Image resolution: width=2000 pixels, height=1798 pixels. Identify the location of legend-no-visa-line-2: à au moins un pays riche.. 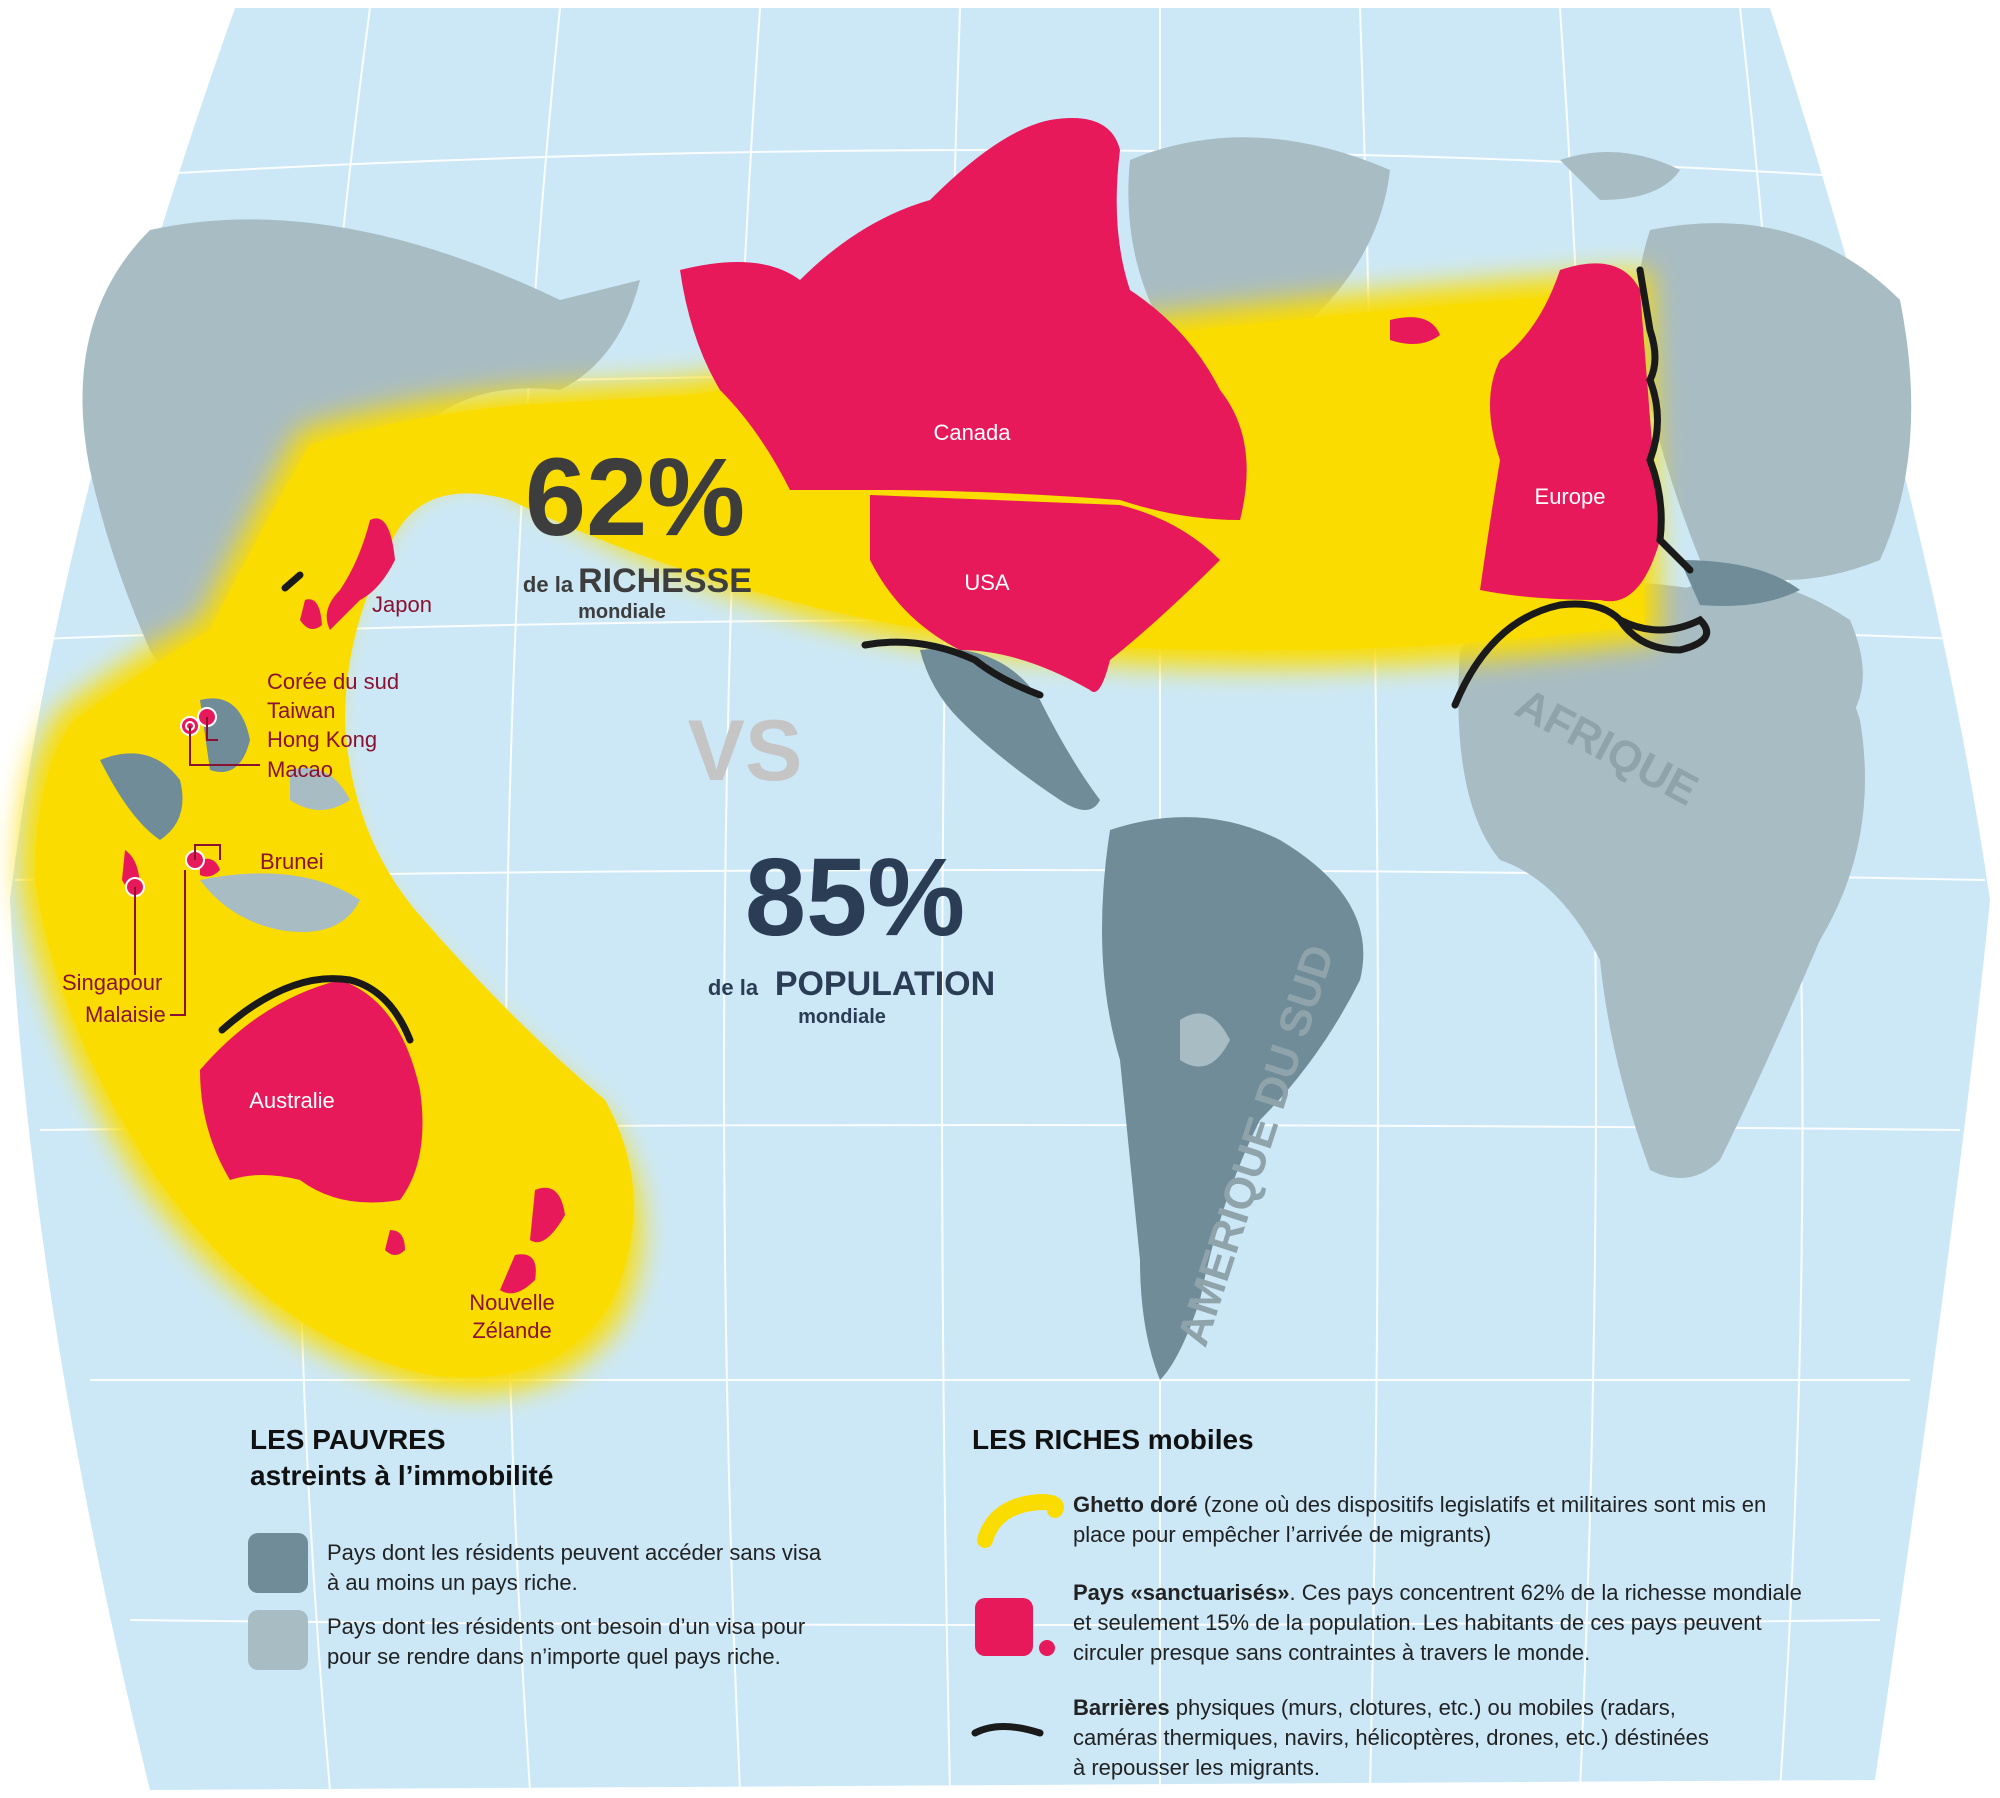
(452, 1582).